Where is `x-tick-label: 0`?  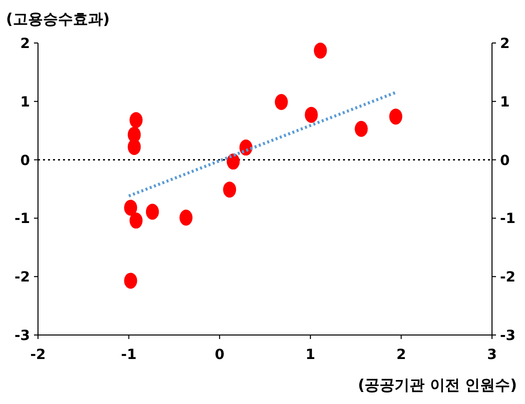
x-tick-label: 0 is located at coordinates (219, 355).